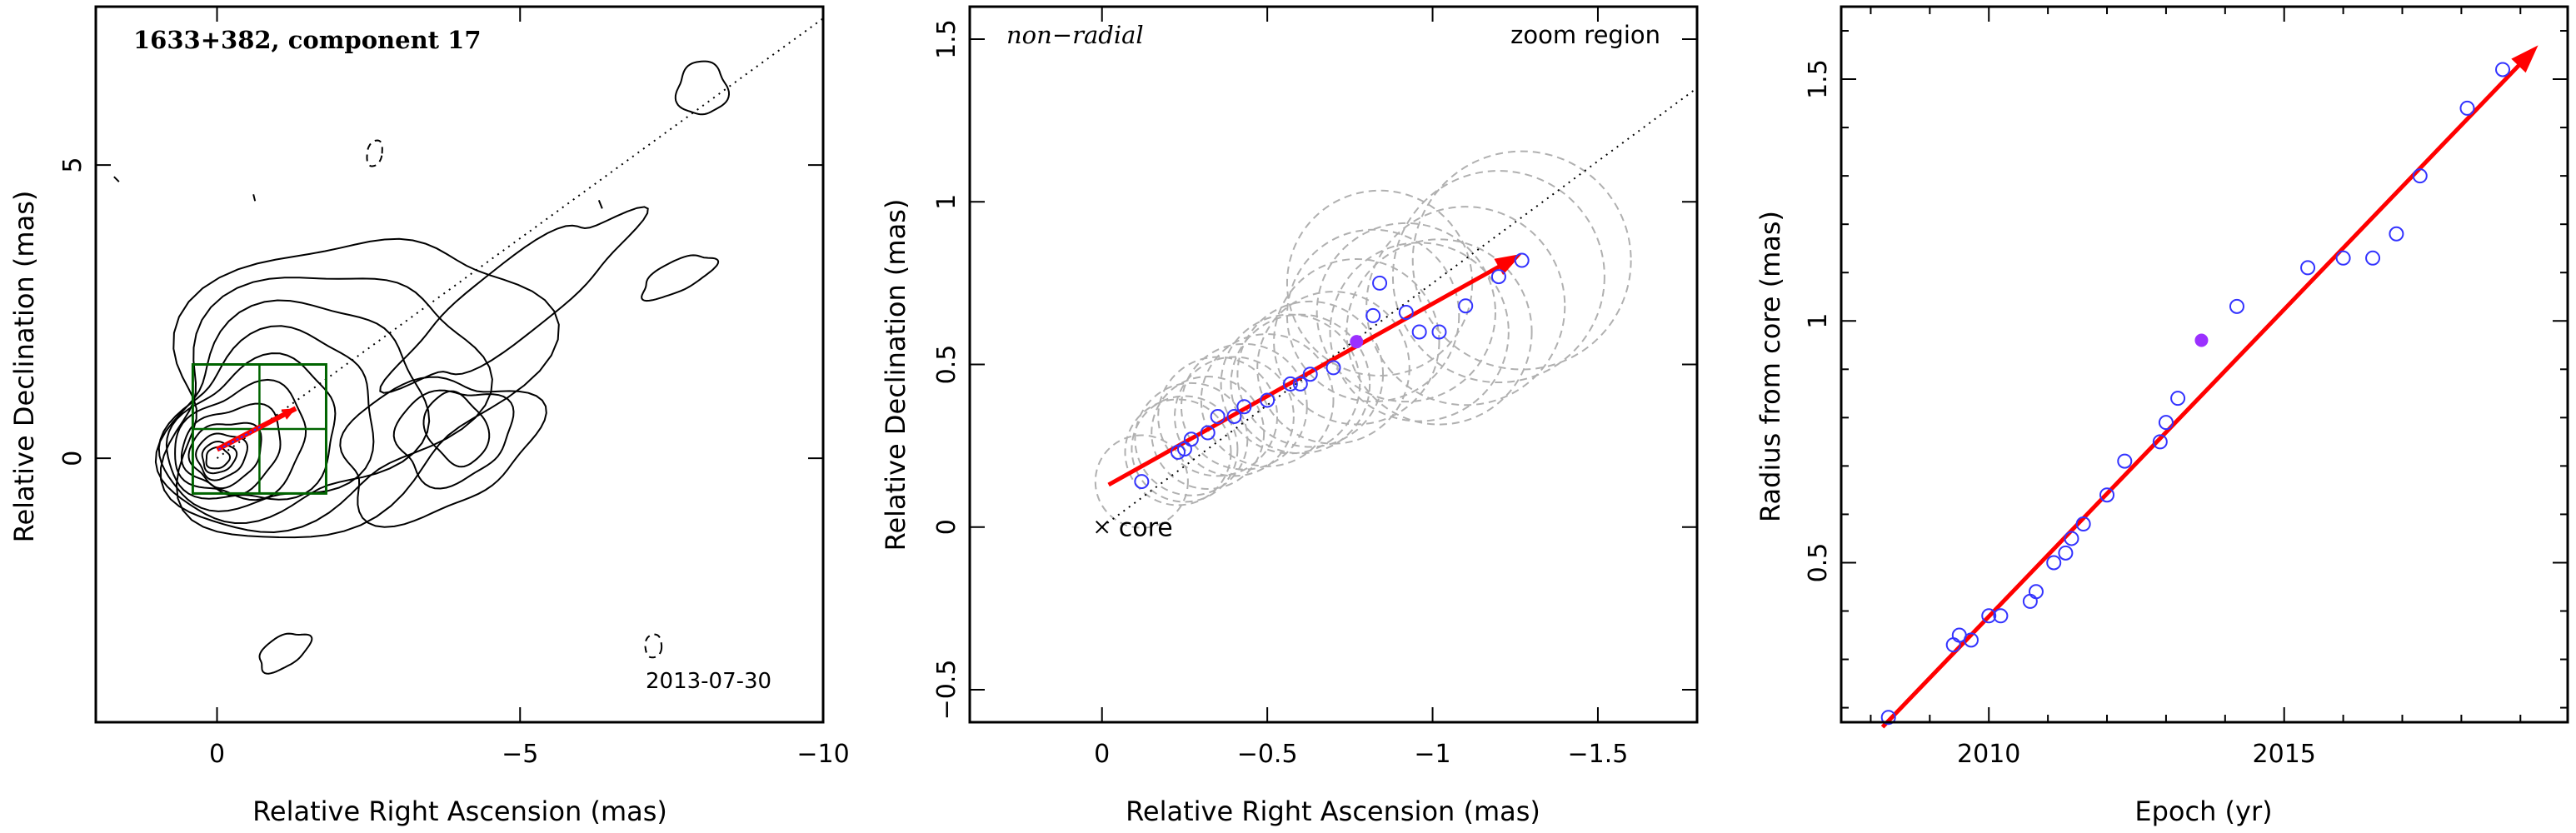  Describe the element at coordinates (708, 681) in the screenshot. I see `epoch-label: 2013-07-30` at that location.